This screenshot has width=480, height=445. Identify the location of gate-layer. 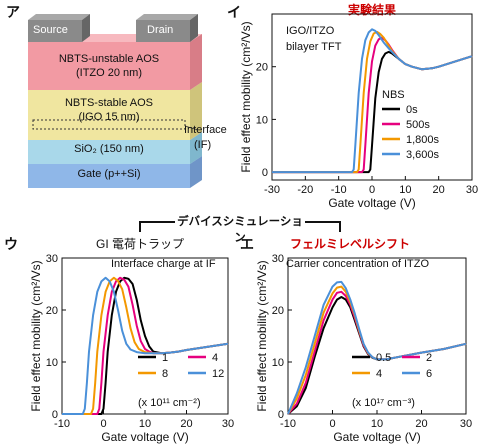
(109, 176).